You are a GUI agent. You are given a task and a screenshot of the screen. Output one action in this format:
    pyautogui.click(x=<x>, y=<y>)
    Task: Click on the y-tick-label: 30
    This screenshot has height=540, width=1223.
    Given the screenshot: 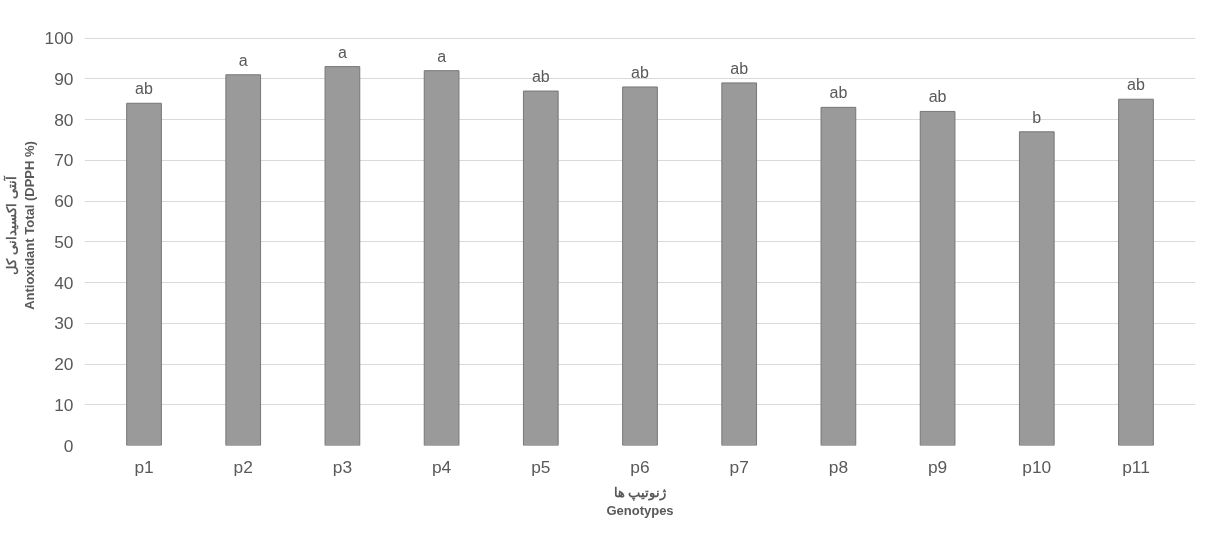 What is the action you would take?
    pyautogui.click(x=64, y=323)
    